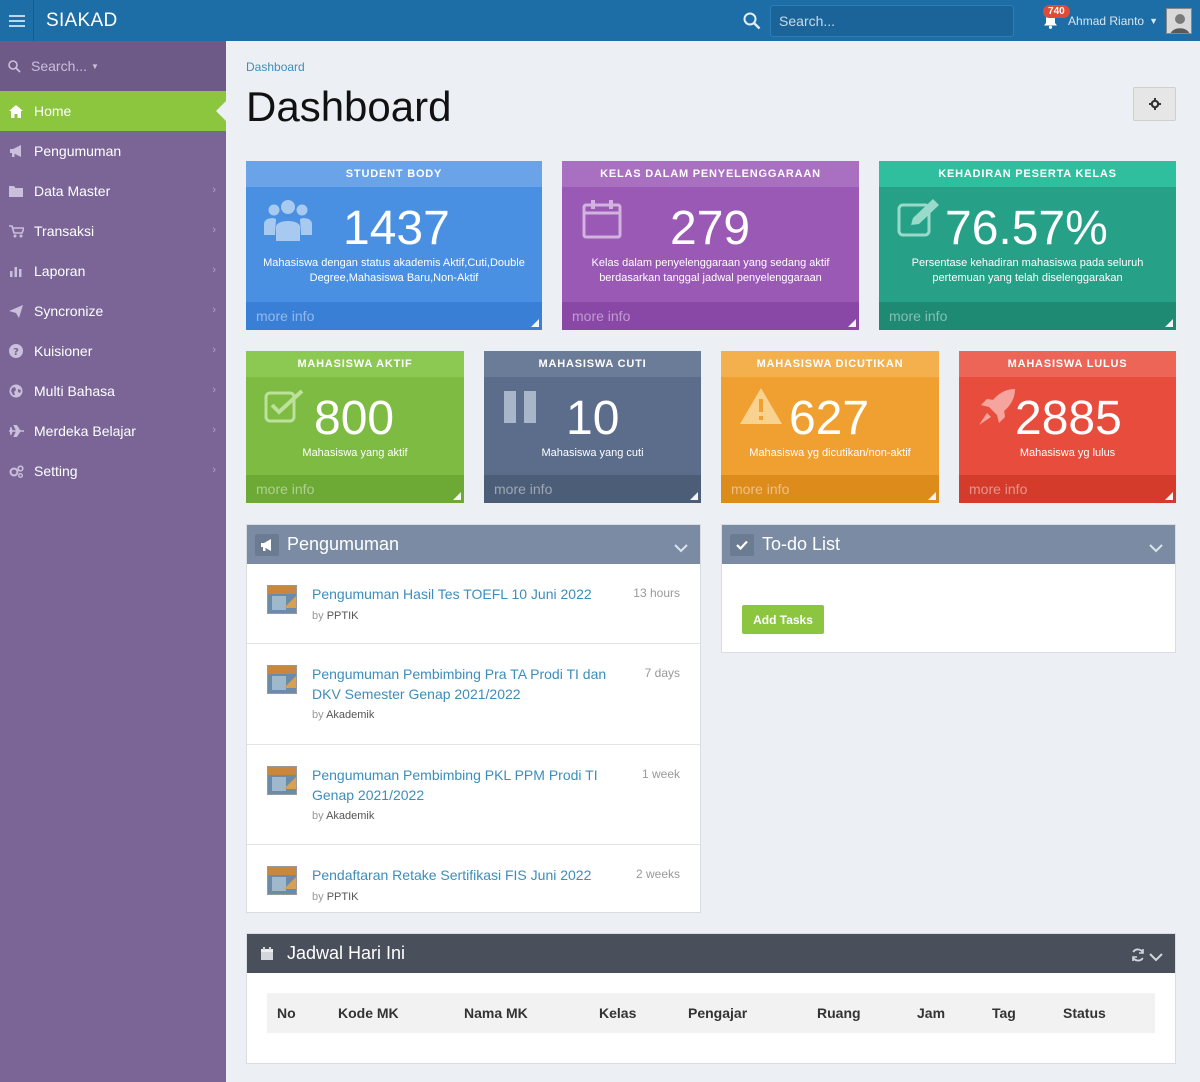 The width and height of the screenshot is (1200, 1082). I want to click on sidebar-item-multi-bahasa: Multi Bahasa ›, so click(113, 391).